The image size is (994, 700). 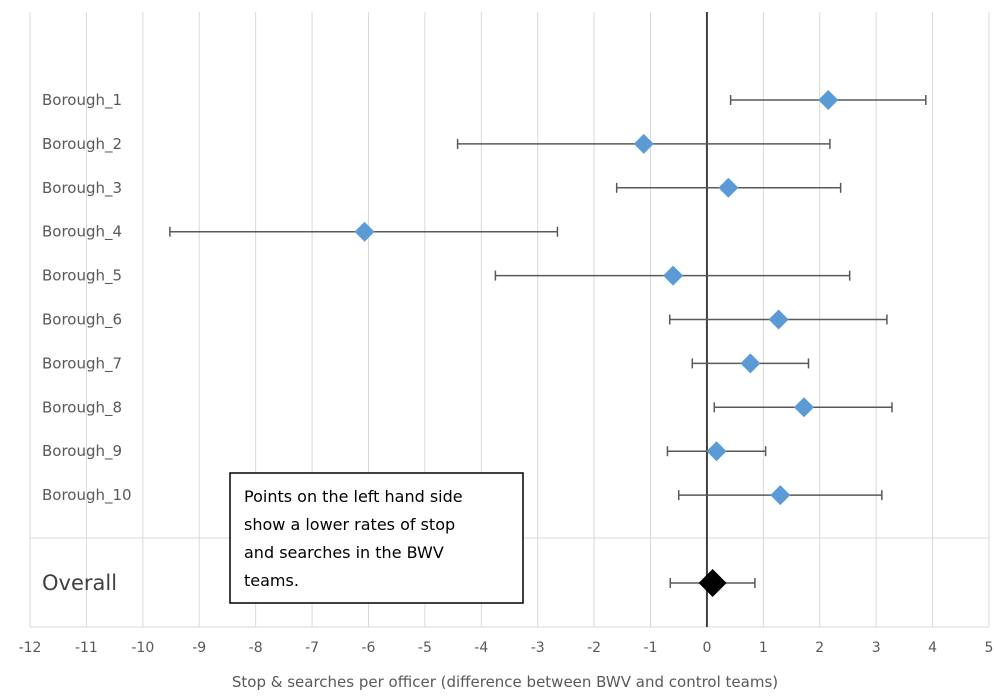 I want to click on annotation-frame, so click(x=376, y=538).